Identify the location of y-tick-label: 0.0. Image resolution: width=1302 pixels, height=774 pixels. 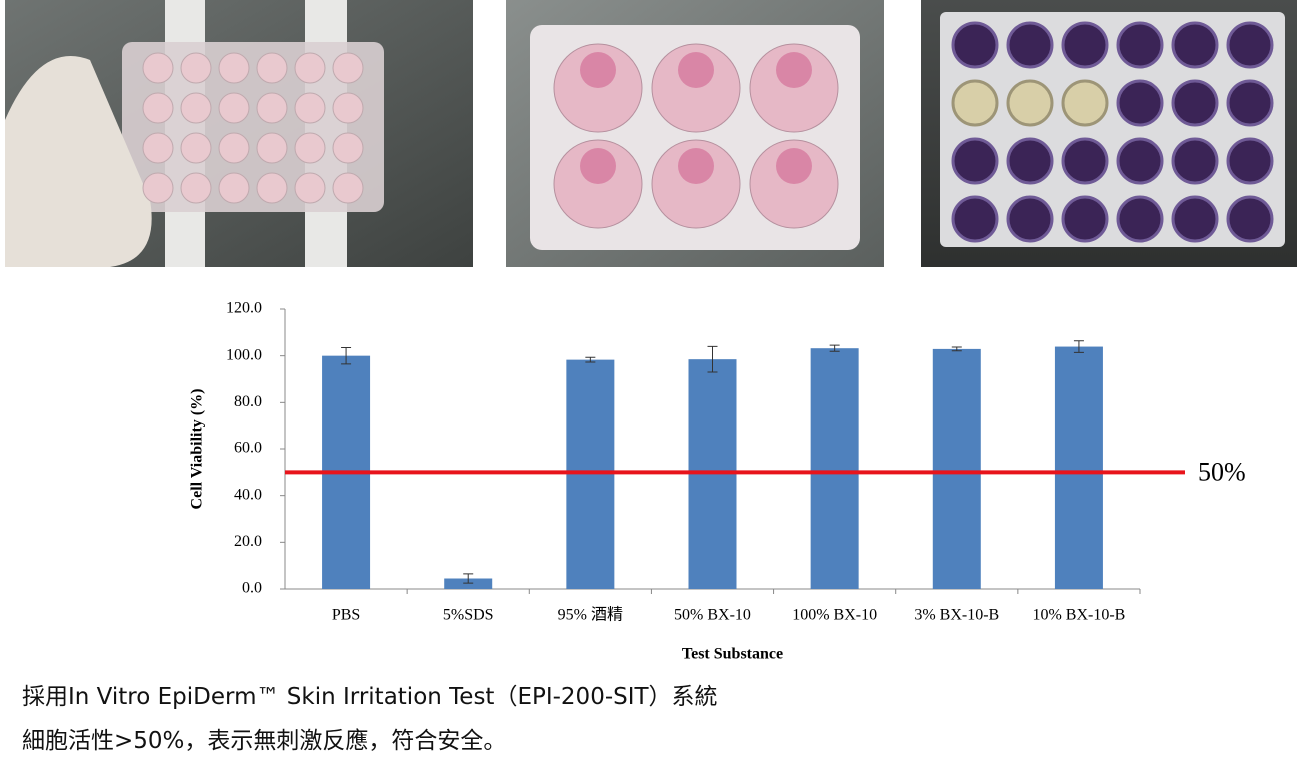
(252, 588).